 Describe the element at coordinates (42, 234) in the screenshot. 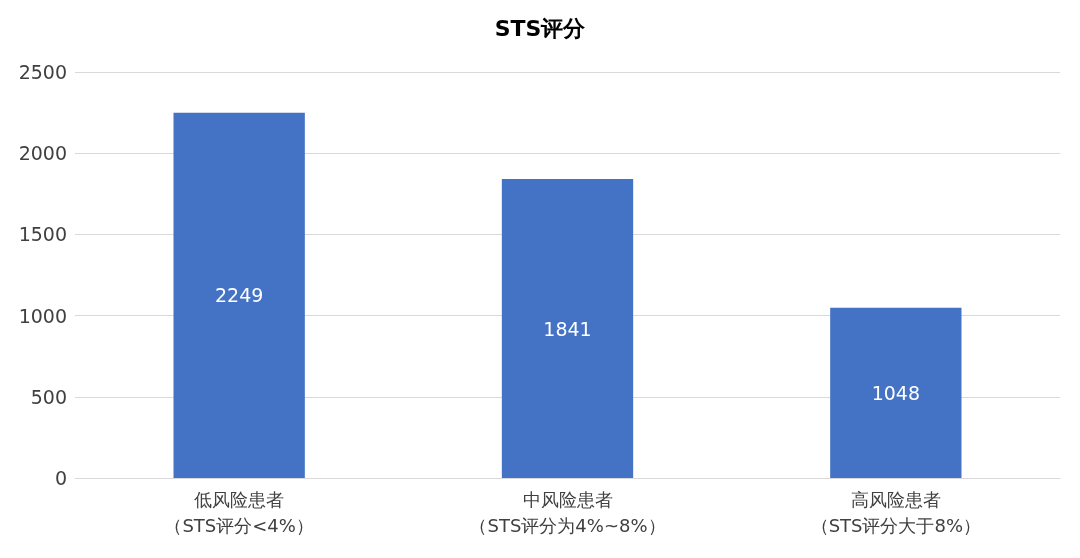

I see `y-tick-label: 1500` at that location.